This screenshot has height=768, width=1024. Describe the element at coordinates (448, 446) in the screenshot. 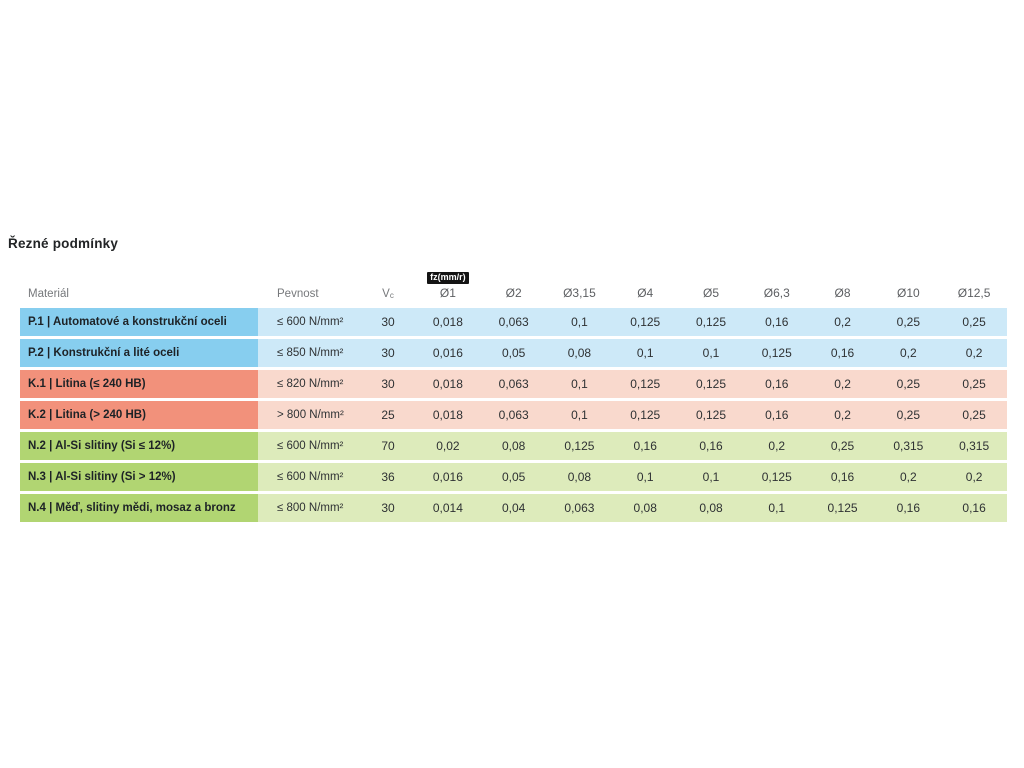

I see `fz-value-cell: 0,02` at that location.